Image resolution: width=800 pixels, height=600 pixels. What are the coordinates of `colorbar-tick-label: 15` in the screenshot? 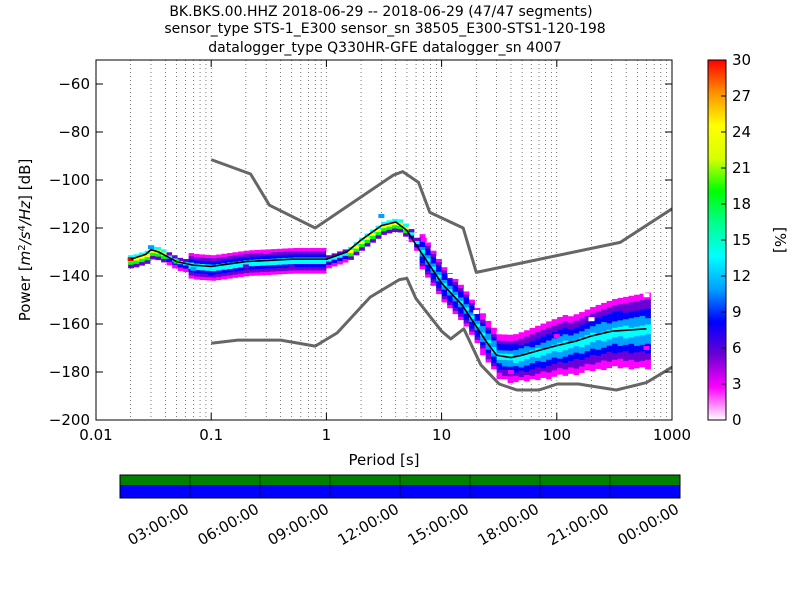 It's located at (741, 240).